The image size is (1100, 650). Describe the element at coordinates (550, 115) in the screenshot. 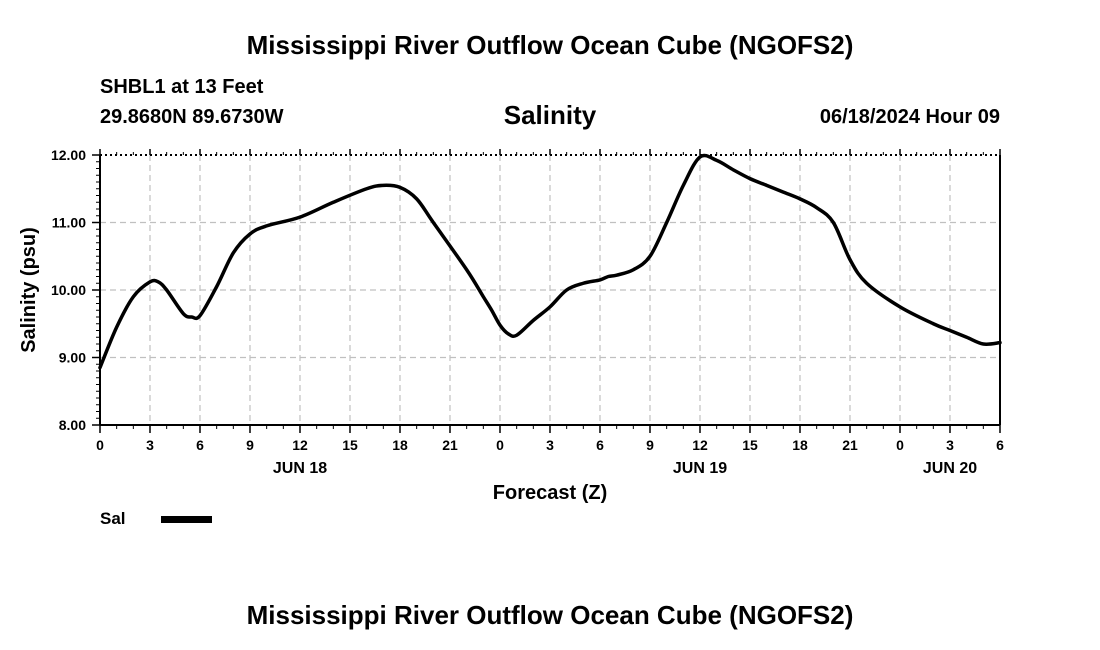

I see `chart-title: Salinity` at that location.